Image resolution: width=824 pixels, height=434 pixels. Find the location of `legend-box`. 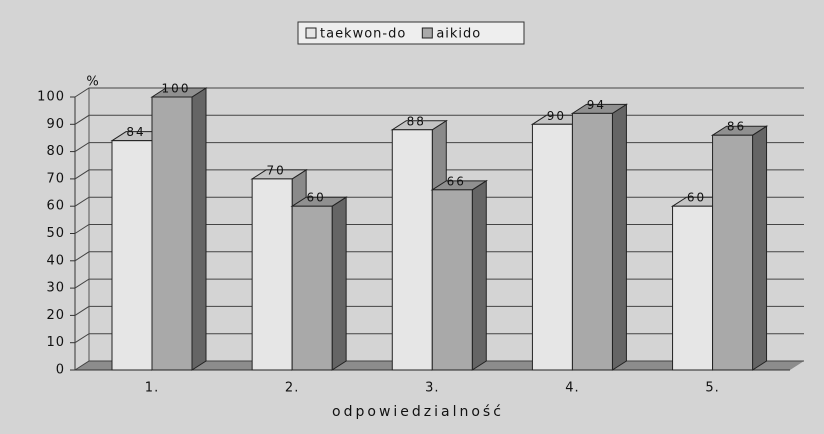

legend-box is located at coordinates (411, 33).